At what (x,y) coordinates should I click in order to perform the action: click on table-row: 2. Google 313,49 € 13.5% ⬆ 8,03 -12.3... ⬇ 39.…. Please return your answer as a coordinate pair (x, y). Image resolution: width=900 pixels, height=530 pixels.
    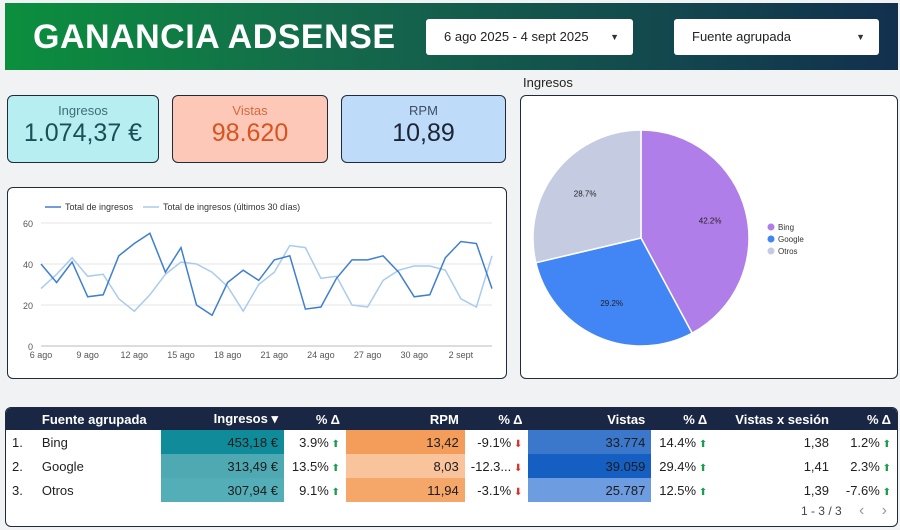
    Looking at the image, I should click on (451, 466).